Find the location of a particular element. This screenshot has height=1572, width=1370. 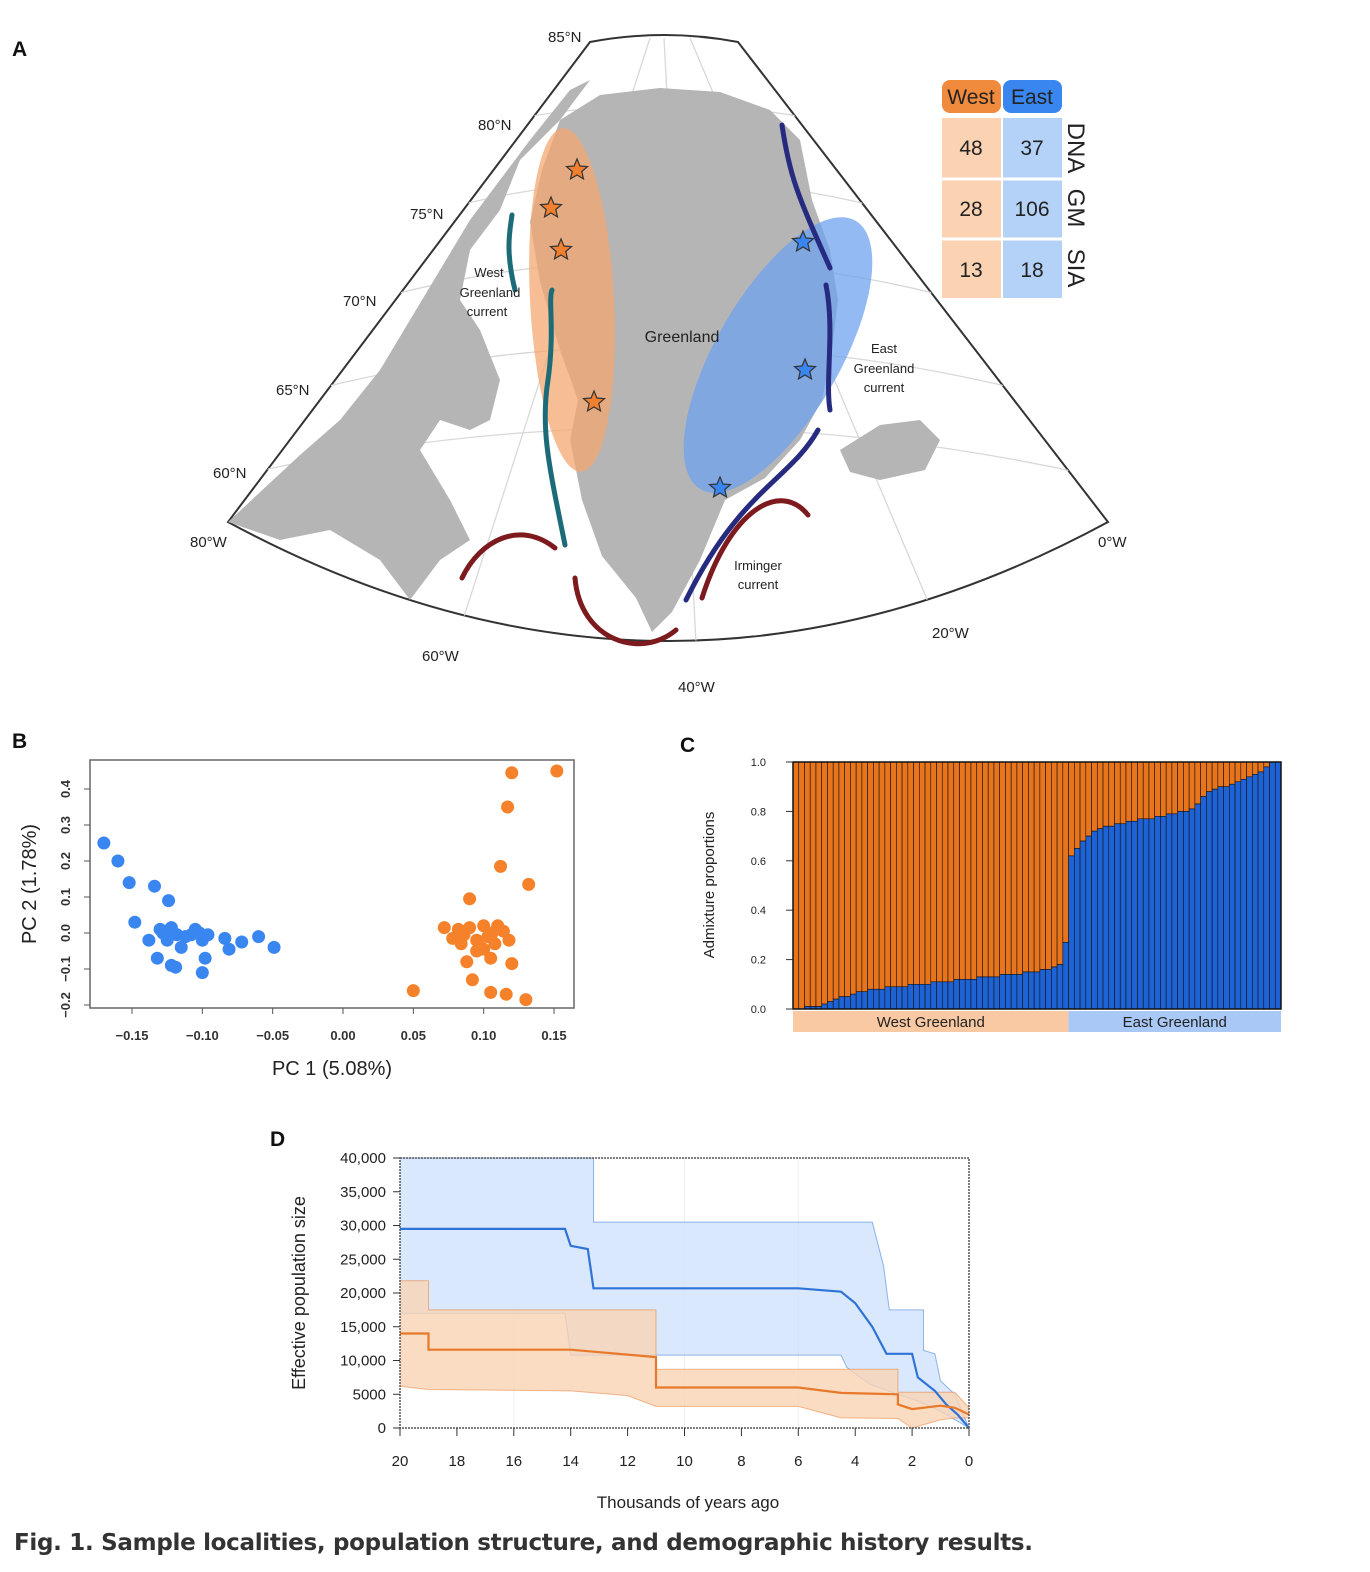

irminger-current-label: current is located at coordinates (758, 584).